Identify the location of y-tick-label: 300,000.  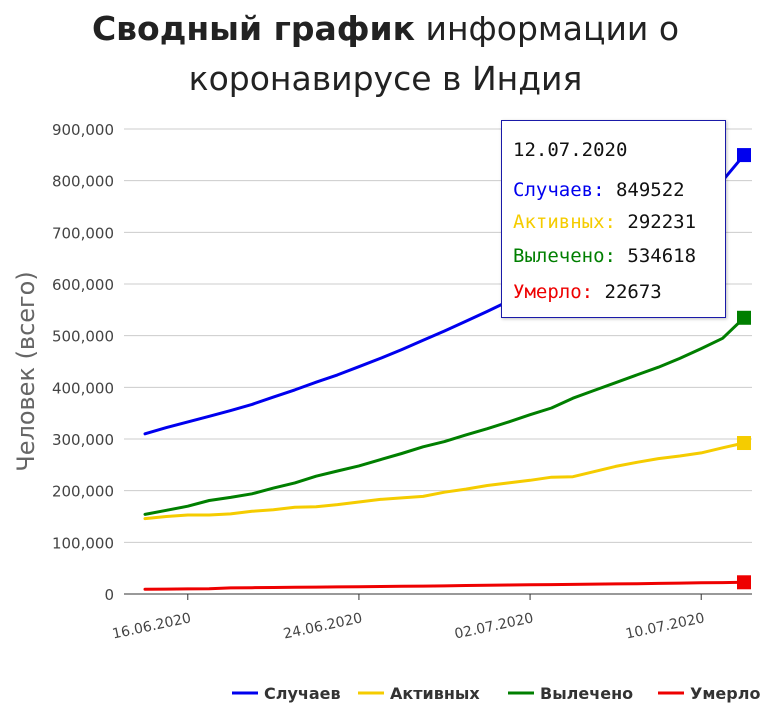
(83, 440).